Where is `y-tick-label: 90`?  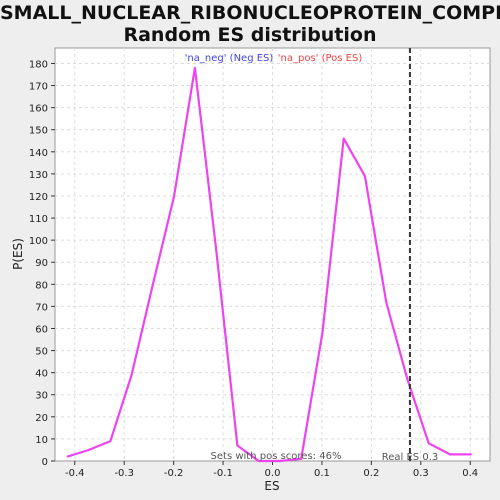 y-tick-label: 90 is located at coordinates (41, 263).